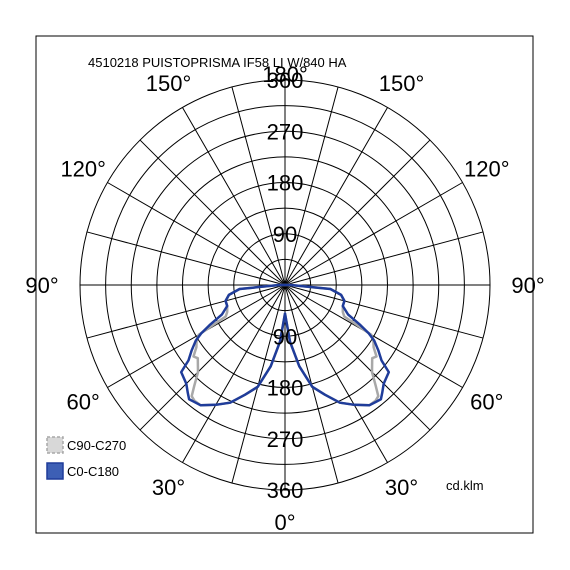 Image resolution: width=570 pixels, height=570 pixels. I want to click on unit-label: cd.klm, so click(465, 485).